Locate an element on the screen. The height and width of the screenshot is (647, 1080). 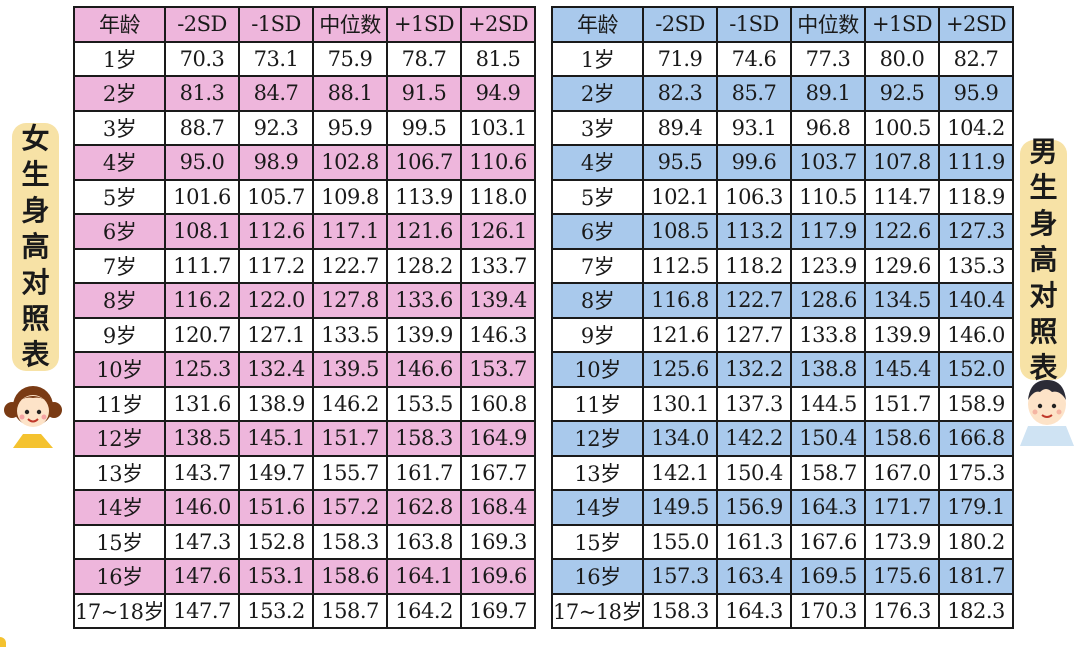
table-row: 3岁 88.7 92.3 95.9 99.5 103.1 is located at coordinates (304, 127).